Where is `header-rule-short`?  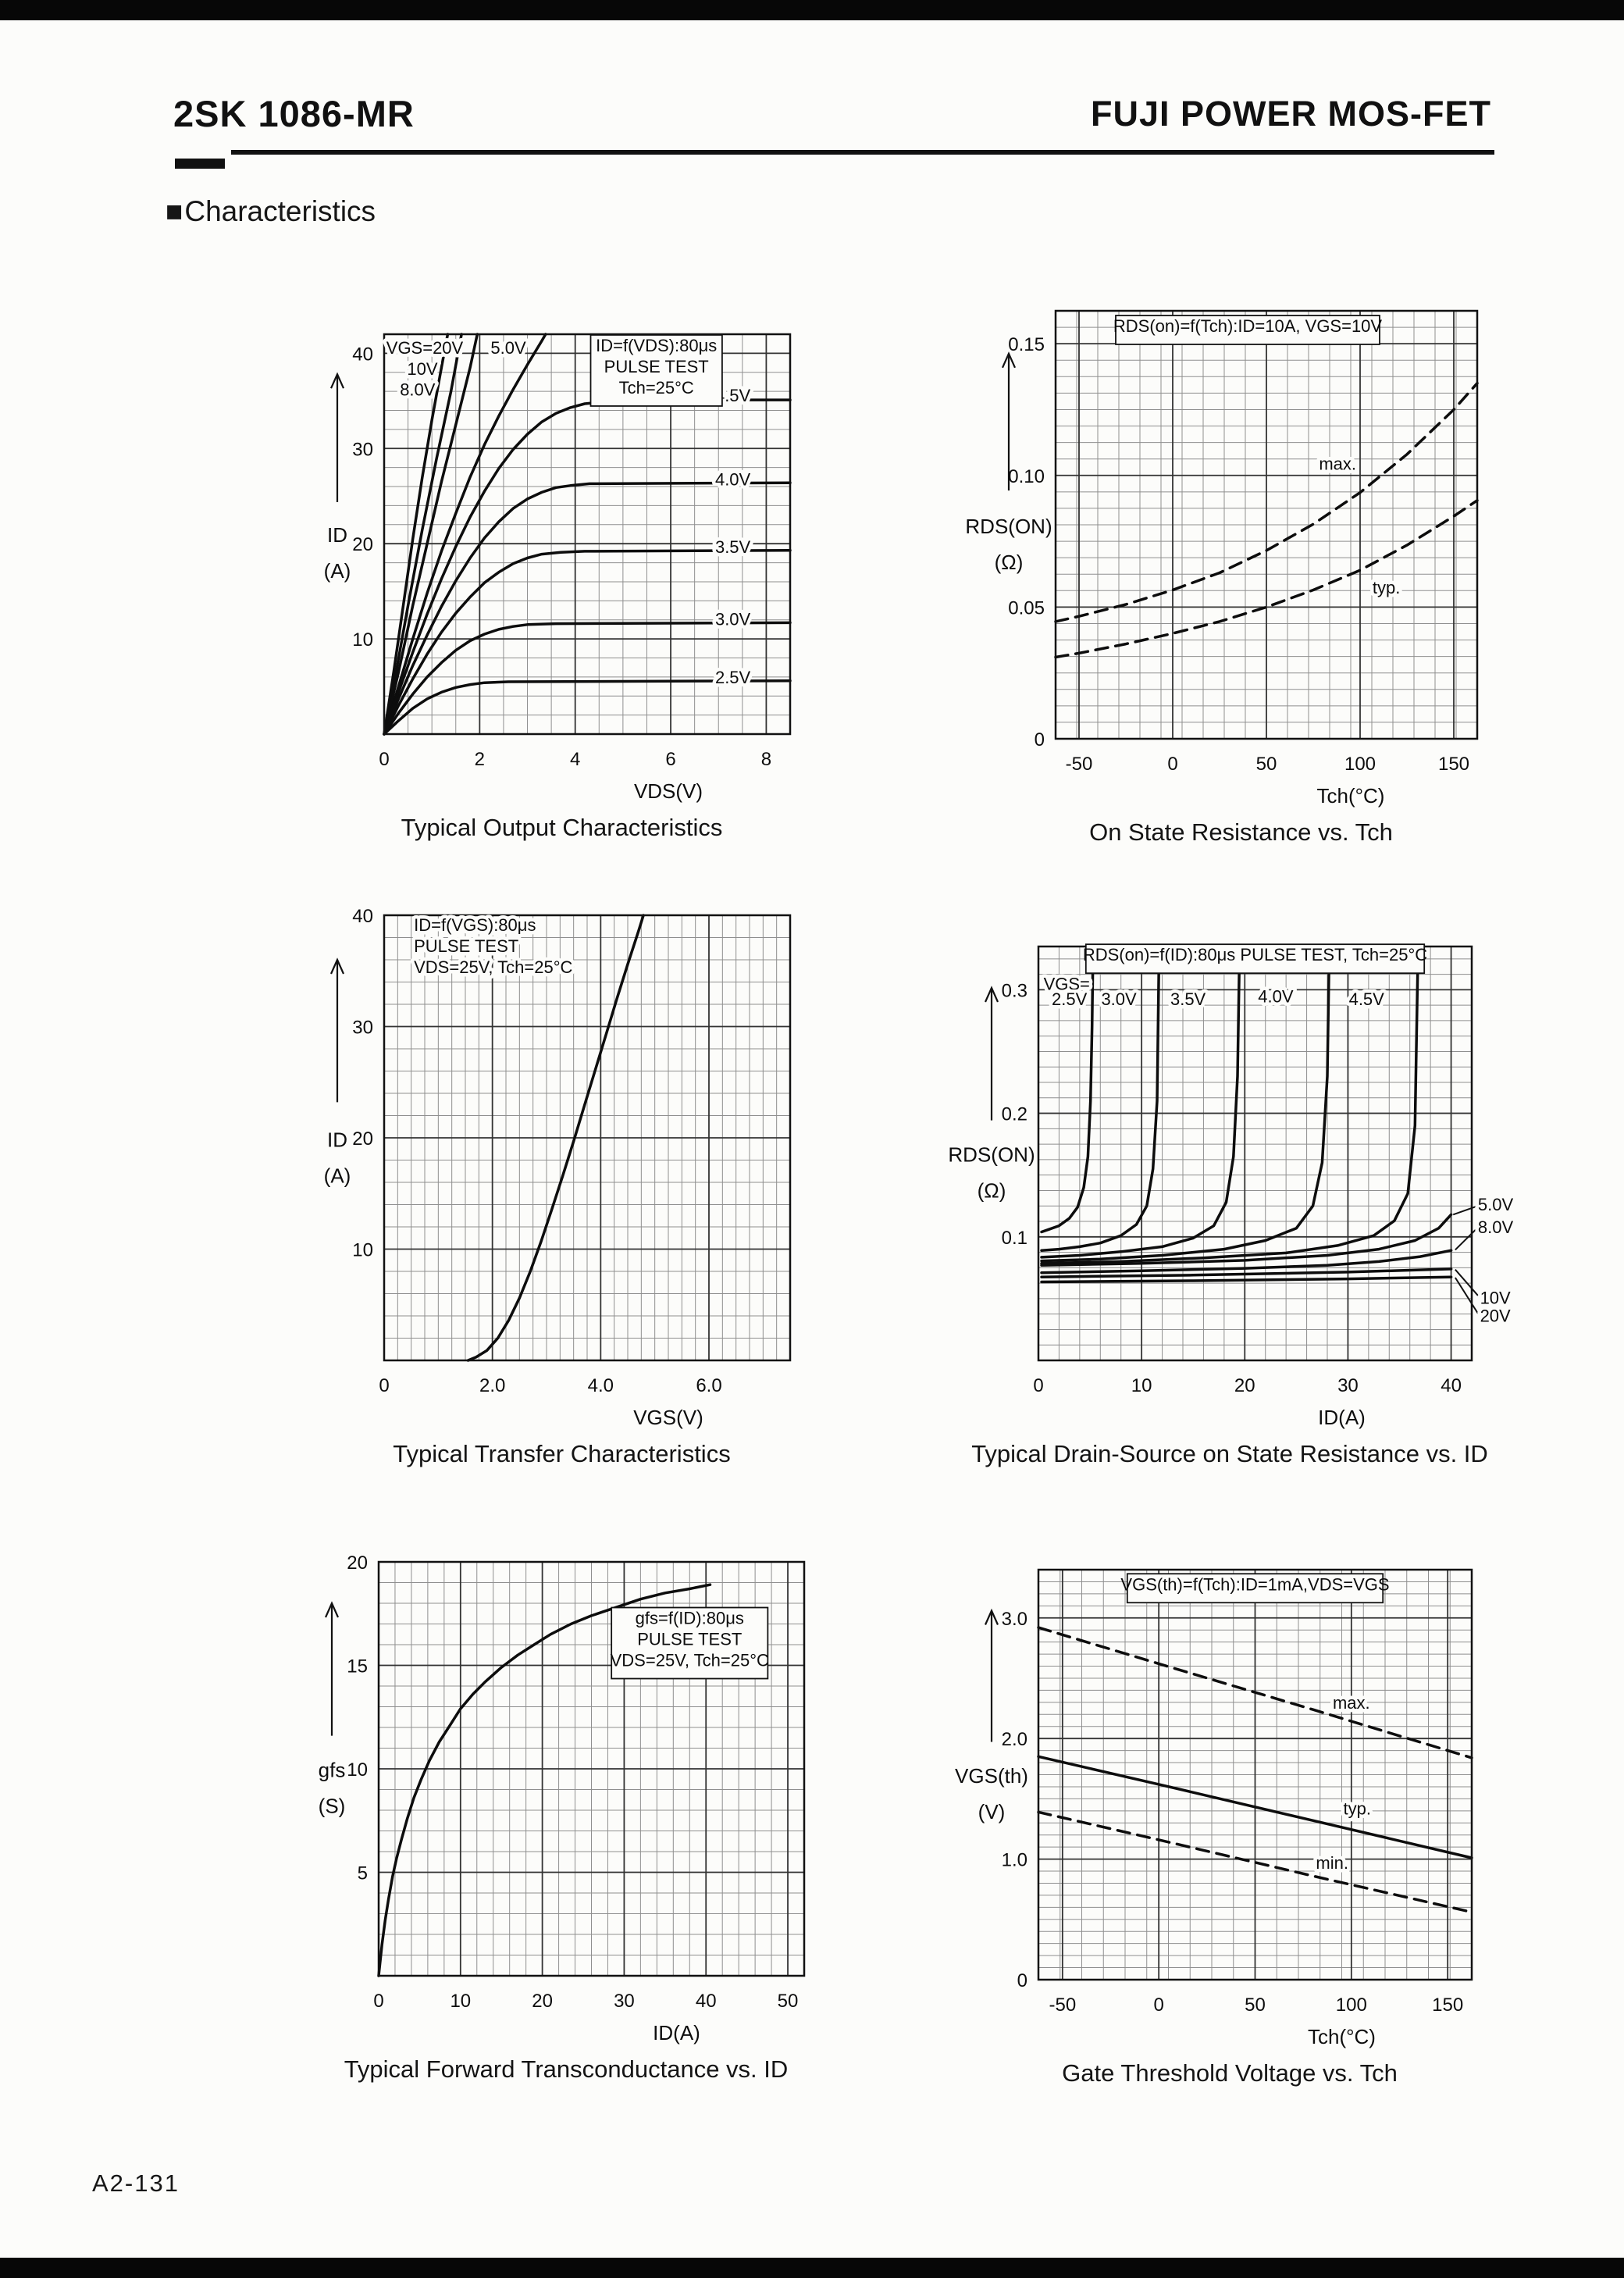 header-rule-short is located at coordinates (200, 164).